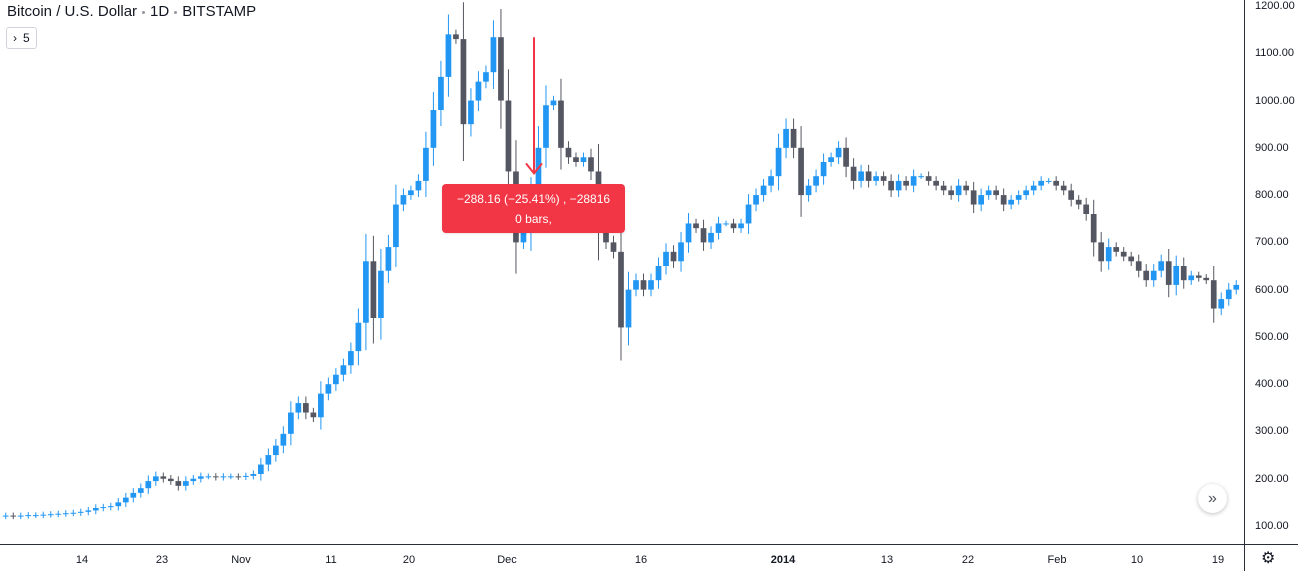 The height and width of the screenshot is (571, 1298). I want to click on price-tick: 1200.00, so click(1275, 6).